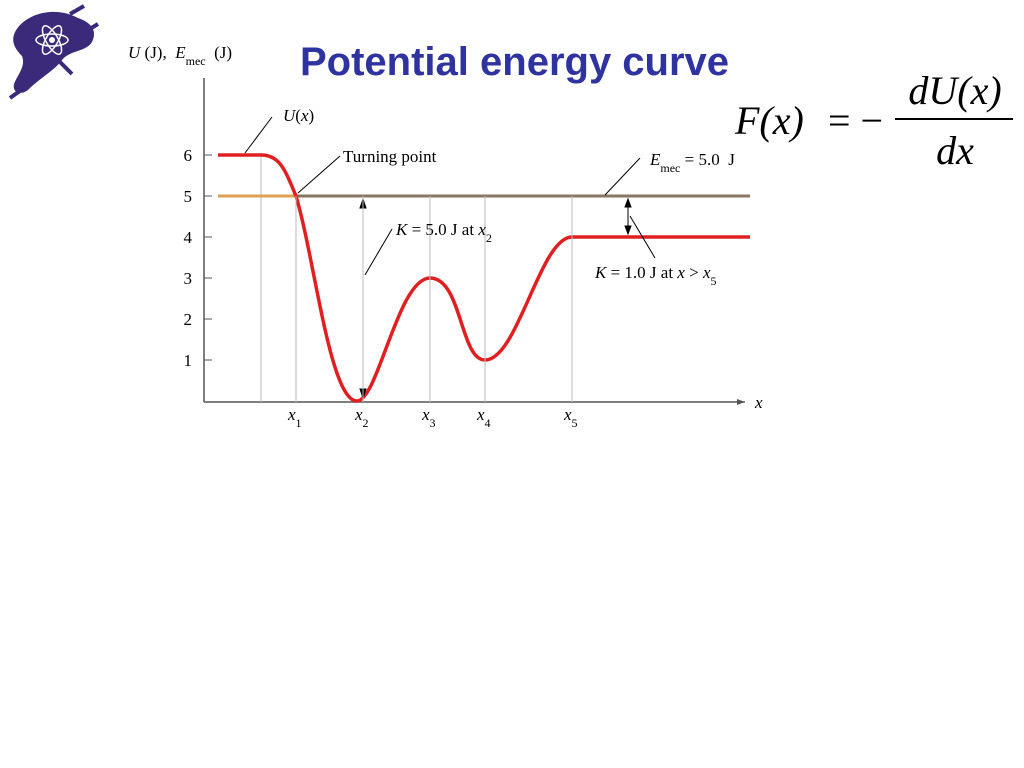  I want to click on y-tick-label: 5, so click(188, 196).